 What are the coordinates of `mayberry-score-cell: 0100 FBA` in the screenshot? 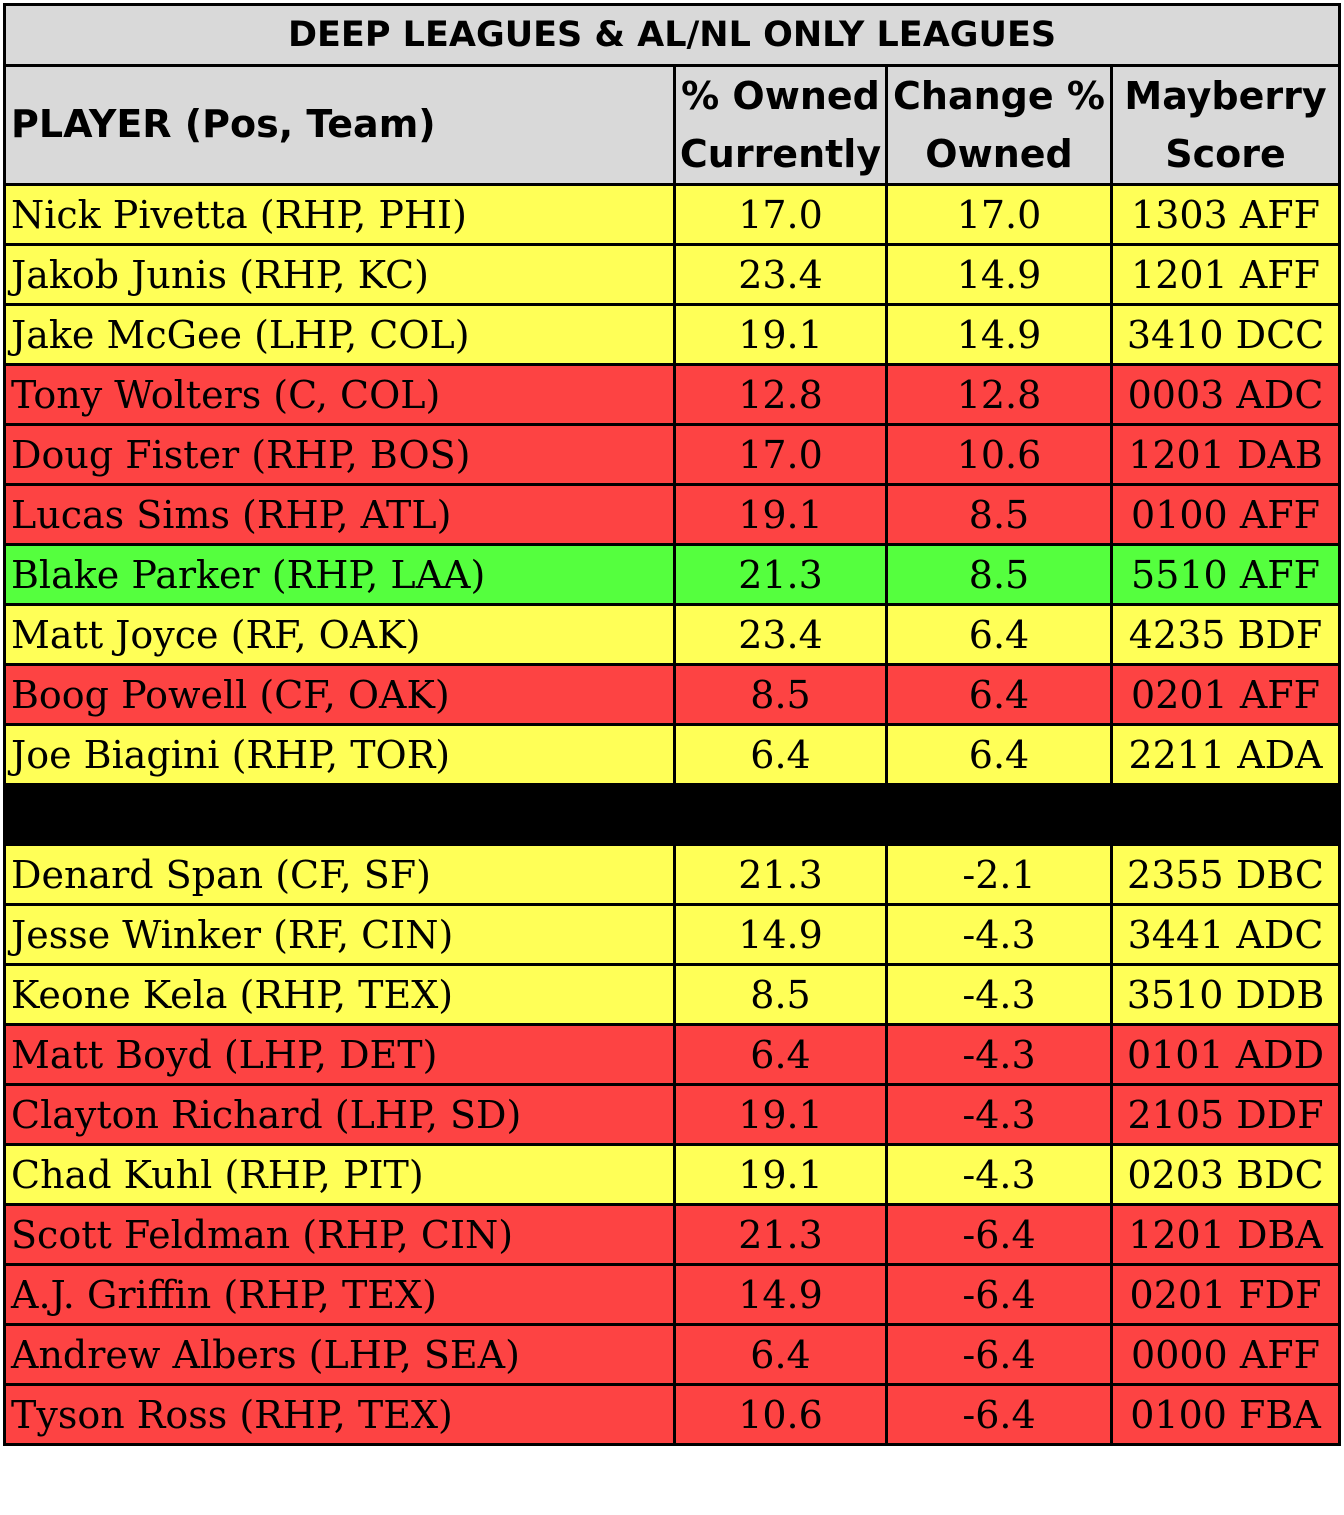 It's located at (1225, 1414).